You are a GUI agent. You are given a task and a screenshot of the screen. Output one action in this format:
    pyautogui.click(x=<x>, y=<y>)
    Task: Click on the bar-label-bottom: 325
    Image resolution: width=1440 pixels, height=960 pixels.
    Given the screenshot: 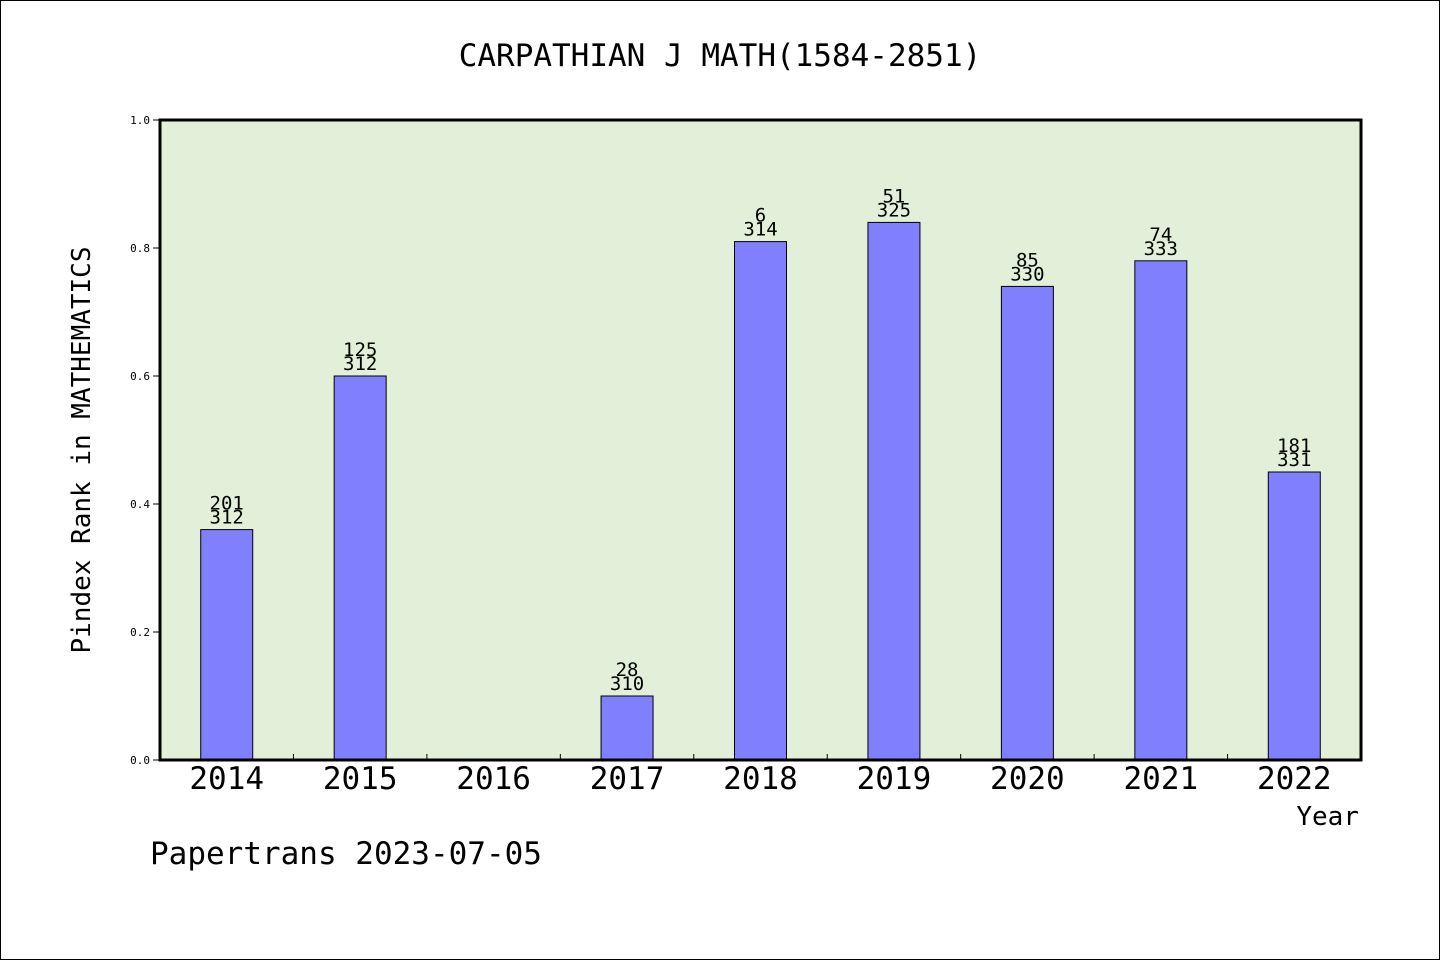 What is the action you would take?
    pyautogui.click(x=894, y=210)
    